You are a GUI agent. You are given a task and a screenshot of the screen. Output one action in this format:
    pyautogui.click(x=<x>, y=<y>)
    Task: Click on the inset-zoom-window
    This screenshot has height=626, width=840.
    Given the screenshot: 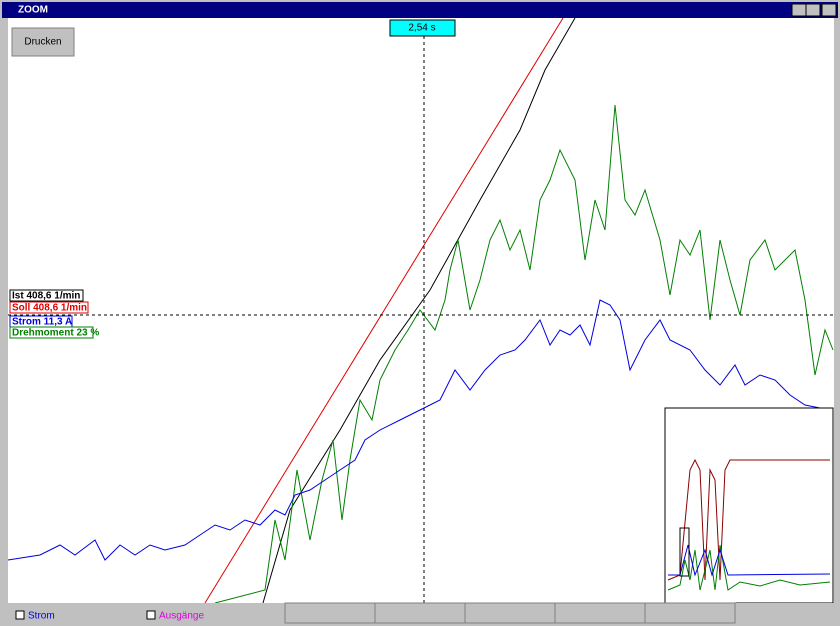 What is the action you would take?
    pyautogui.click(x=684, y=552)
    